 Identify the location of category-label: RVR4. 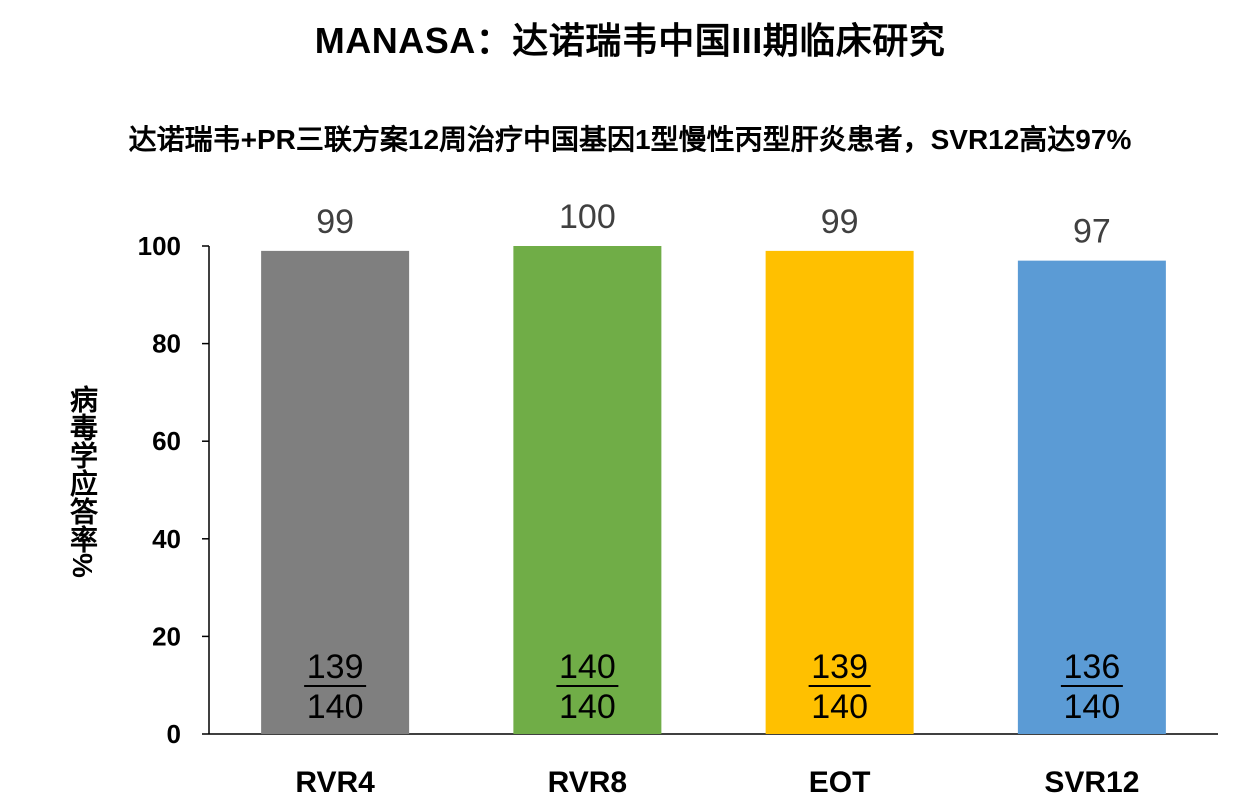
(335, 782).